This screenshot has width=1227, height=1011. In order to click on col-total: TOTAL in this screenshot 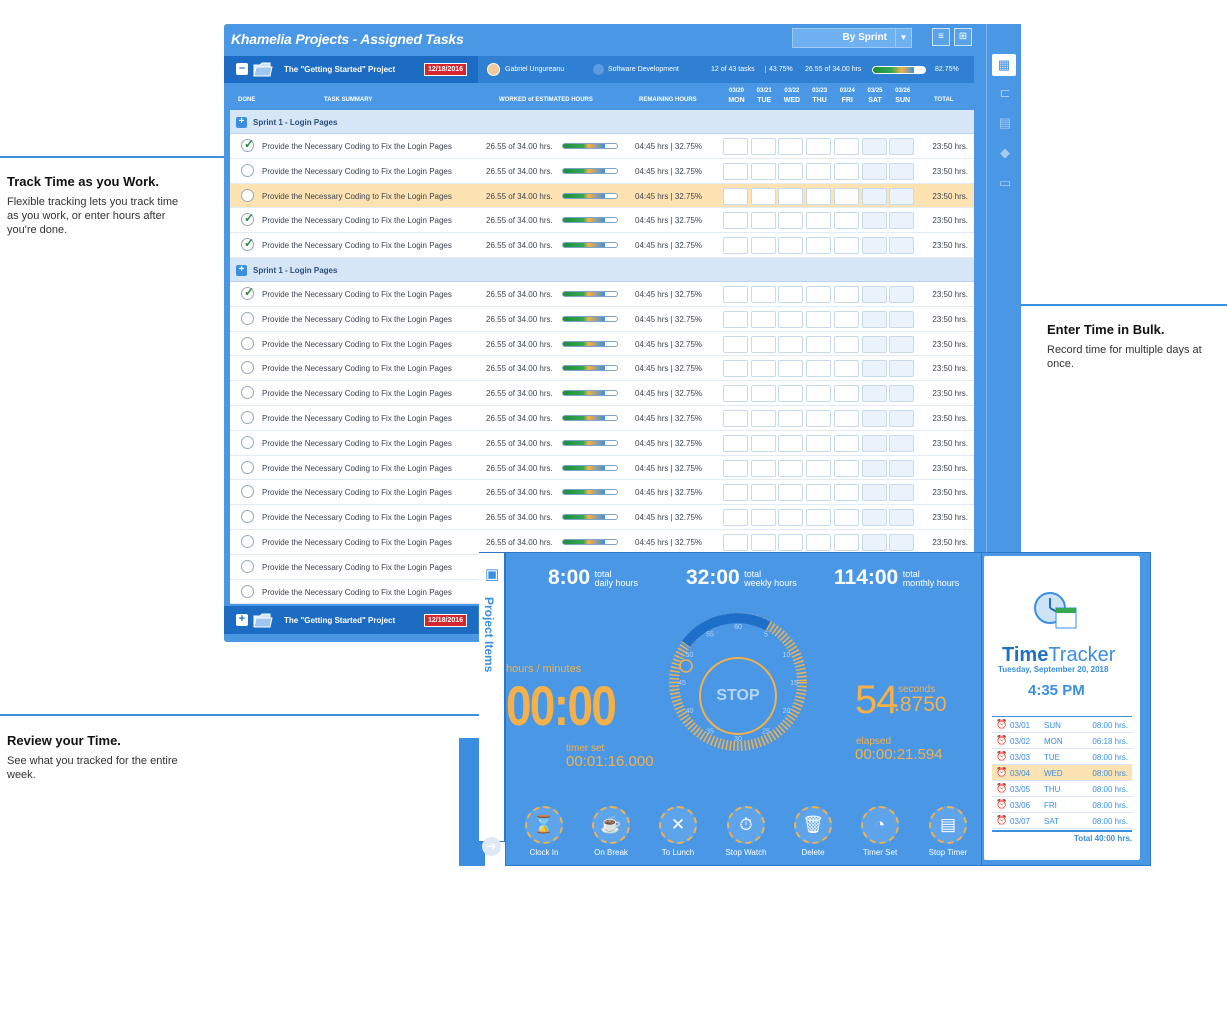, I will do `click(944, 100)`.